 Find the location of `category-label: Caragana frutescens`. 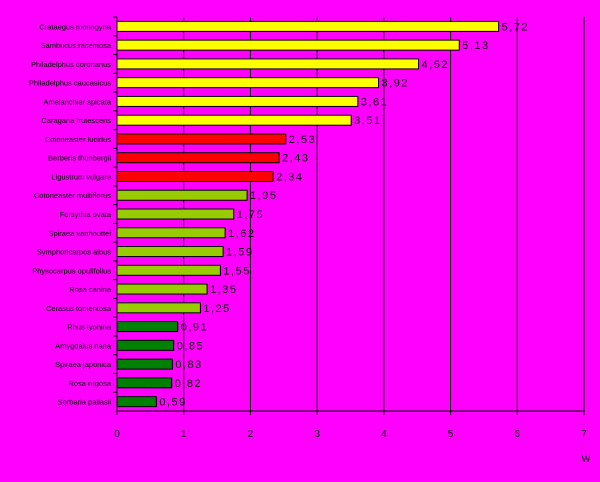

category-label: Caragana frutescens is located at coordinates (76, 120).